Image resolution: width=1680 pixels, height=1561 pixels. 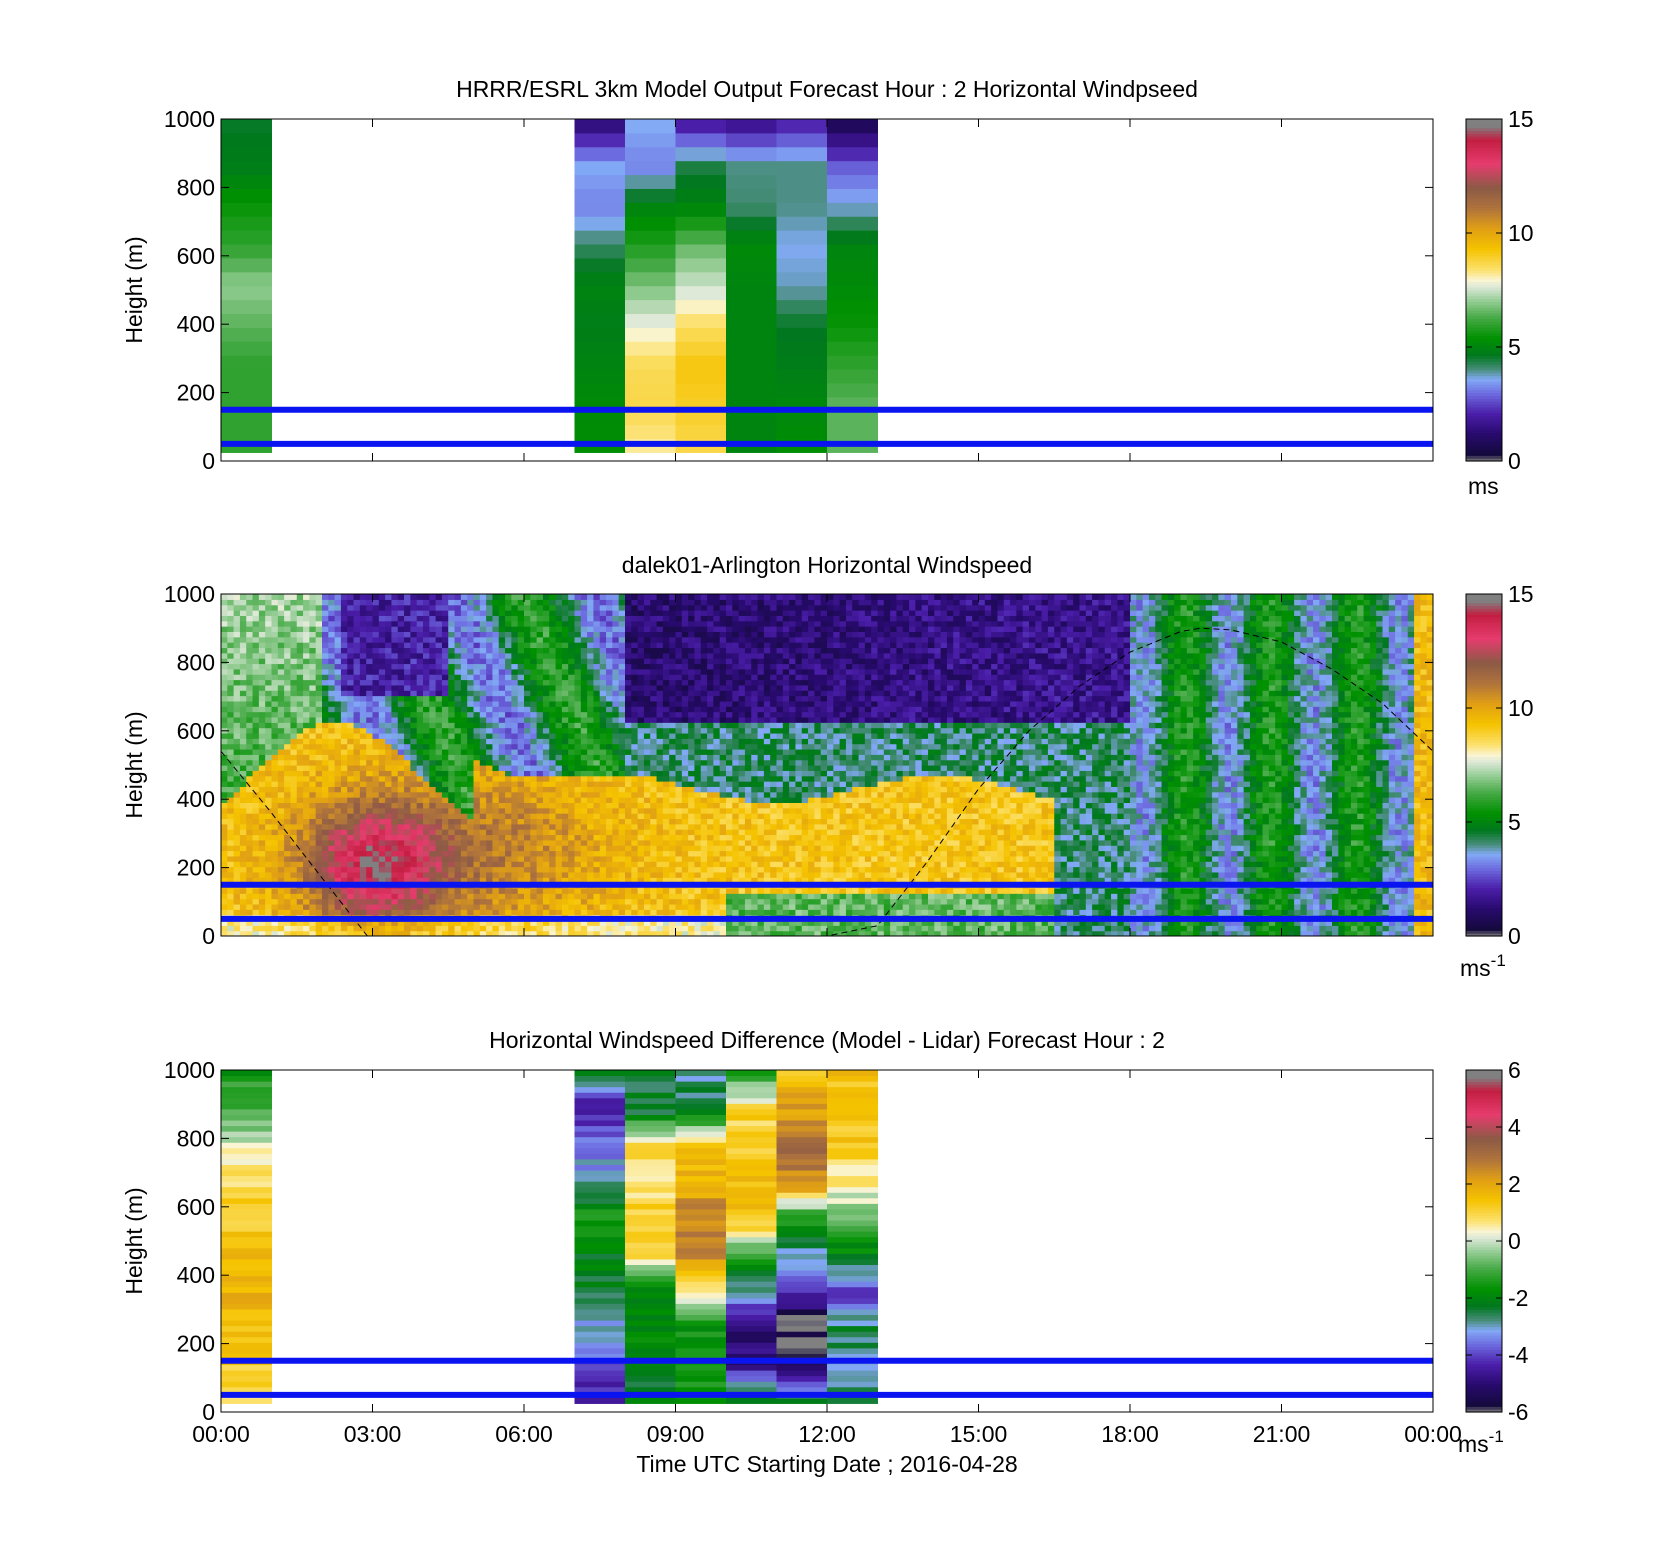 I want to click on colorbar-segment, so click(x=1484, y=366).